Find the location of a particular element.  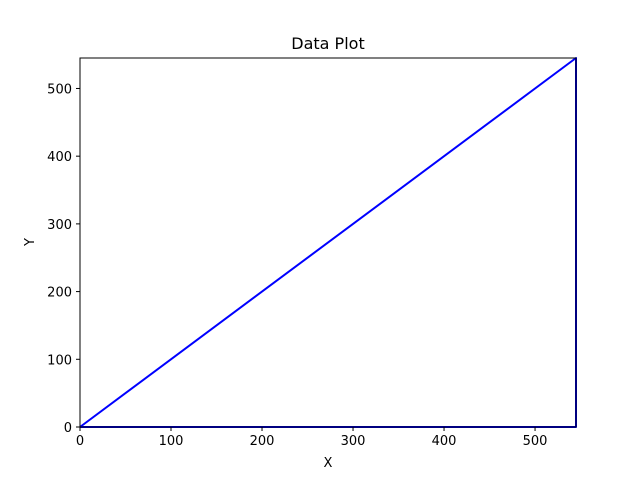

x-tick-label: 0 is located at coordinates (80, 441).